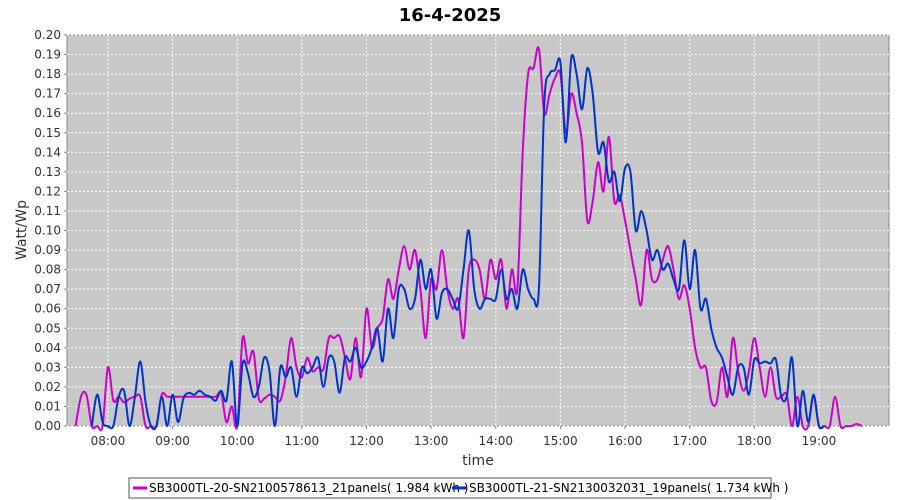  What do you see at coordinates (47, 250) in the screenshot?
I see `y-tick-label: 0.09` at bounding box center [47, 250].